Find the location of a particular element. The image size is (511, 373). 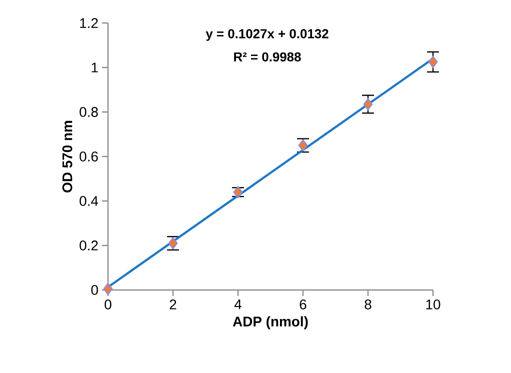

x-tick-label: 6 is located at coordinates (303, 305).